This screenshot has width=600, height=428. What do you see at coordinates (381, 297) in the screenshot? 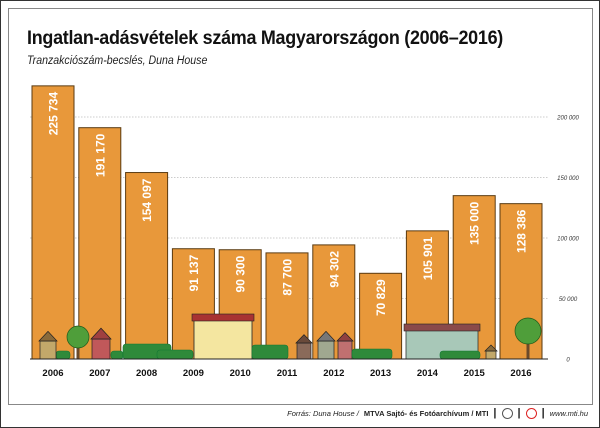
I see `data-label: 70 829` at bounding box center [381, 297].